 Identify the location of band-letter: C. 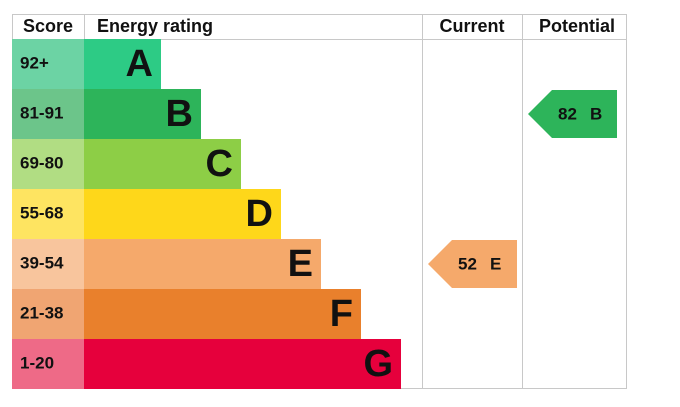
(219, 164).